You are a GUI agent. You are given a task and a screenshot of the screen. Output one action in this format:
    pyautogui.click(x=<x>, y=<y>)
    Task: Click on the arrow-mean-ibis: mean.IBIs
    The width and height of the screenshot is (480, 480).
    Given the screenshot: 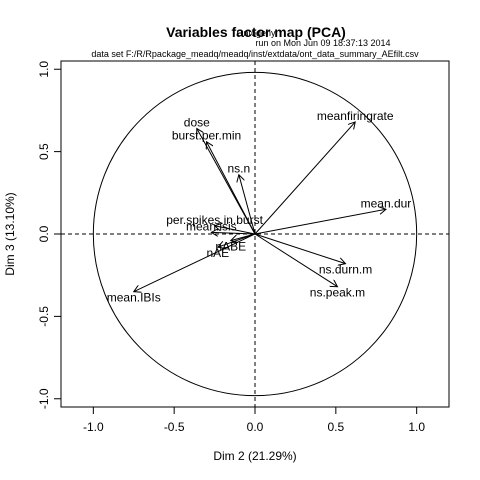 What is the action you would take?
    pyautogui.click(x=181, y=269)
    